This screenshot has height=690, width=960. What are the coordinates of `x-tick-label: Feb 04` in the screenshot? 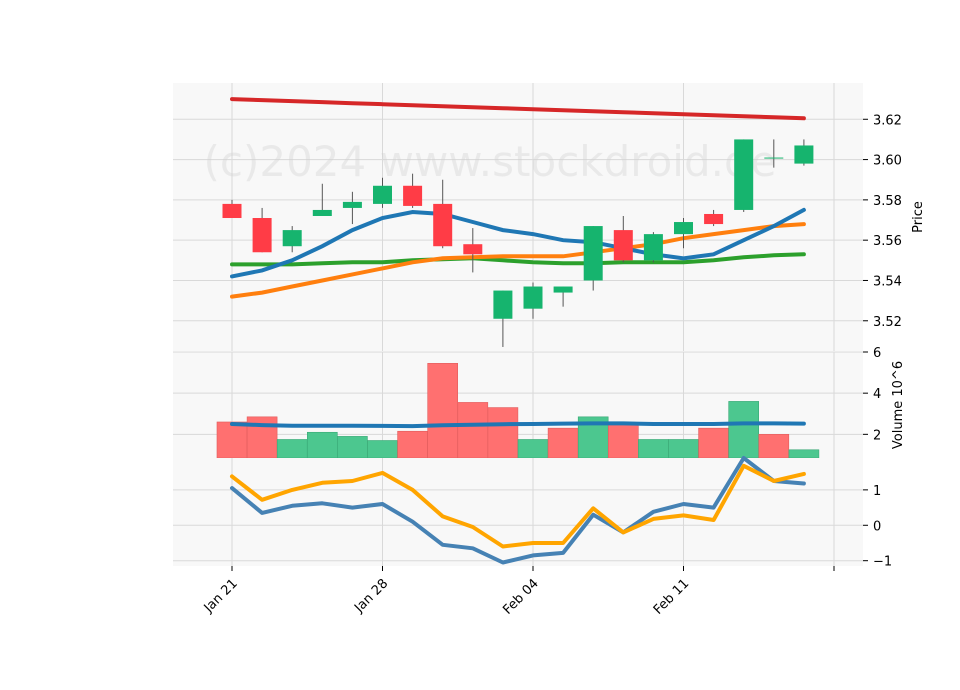 It's located at (521, 597).